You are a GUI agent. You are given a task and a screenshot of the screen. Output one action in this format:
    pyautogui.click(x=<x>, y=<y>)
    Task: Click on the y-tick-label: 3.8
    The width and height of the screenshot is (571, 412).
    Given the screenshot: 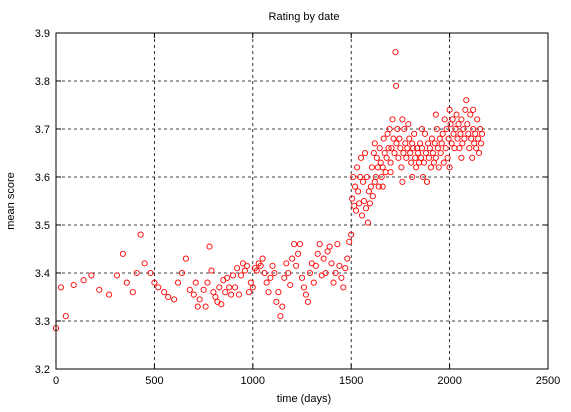 What is the action you would take?
    pyautogui.click(x=42, y=82)
    